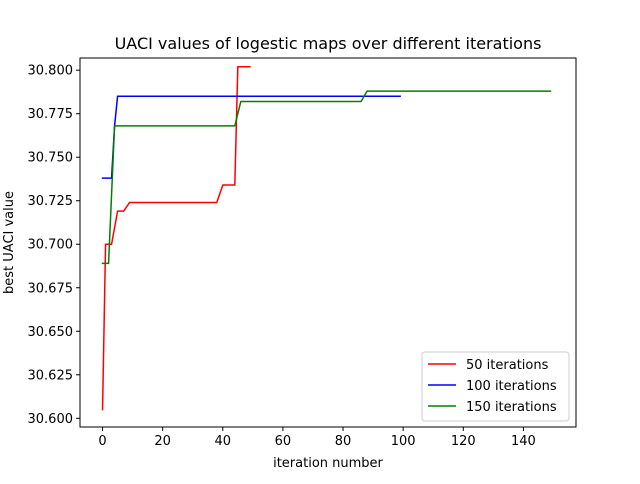  Describe the element at coordinates (51, 245) in the screenshot. I see `y-tick-label: 30.700` at that location.